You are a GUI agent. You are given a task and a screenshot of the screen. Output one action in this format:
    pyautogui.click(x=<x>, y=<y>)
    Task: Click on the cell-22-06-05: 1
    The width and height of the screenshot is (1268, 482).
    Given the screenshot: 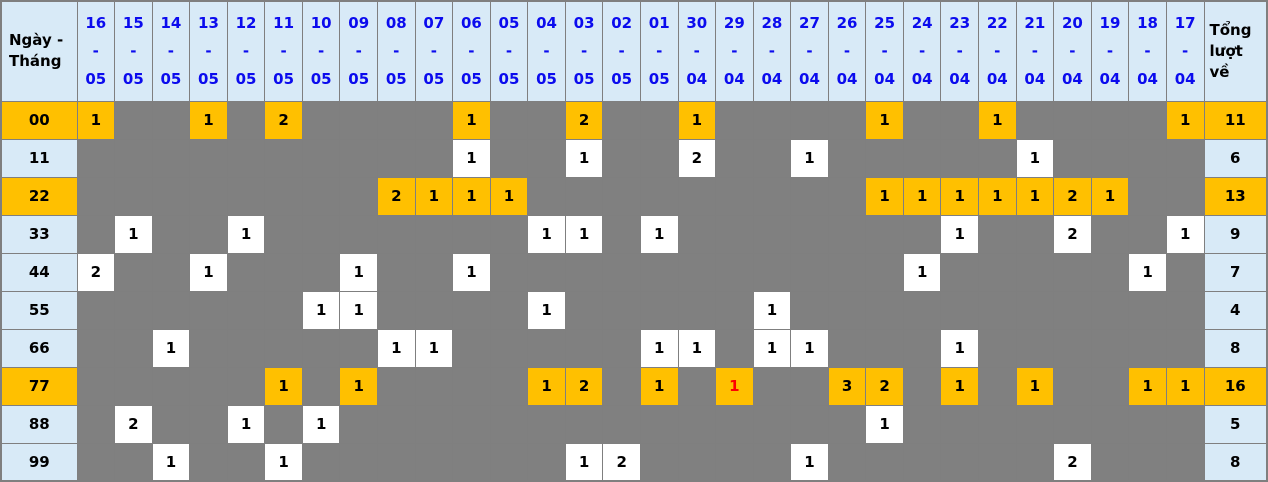 What is the action you would take?
    pyautogui.click(x=471, y=196)
    